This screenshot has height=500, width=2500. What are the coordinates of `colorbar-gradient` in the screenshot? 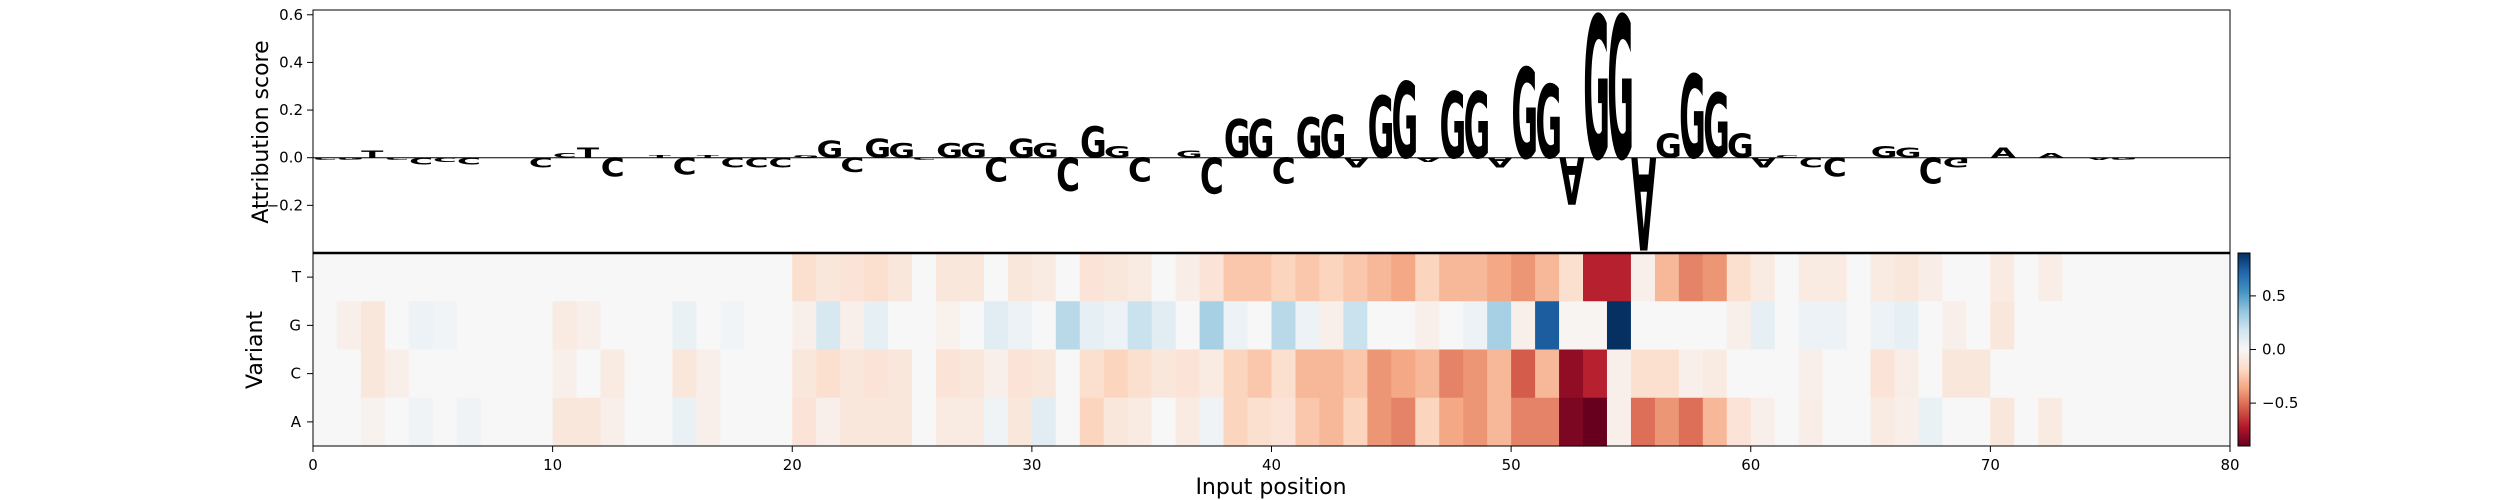 It's located at (2244, 349).